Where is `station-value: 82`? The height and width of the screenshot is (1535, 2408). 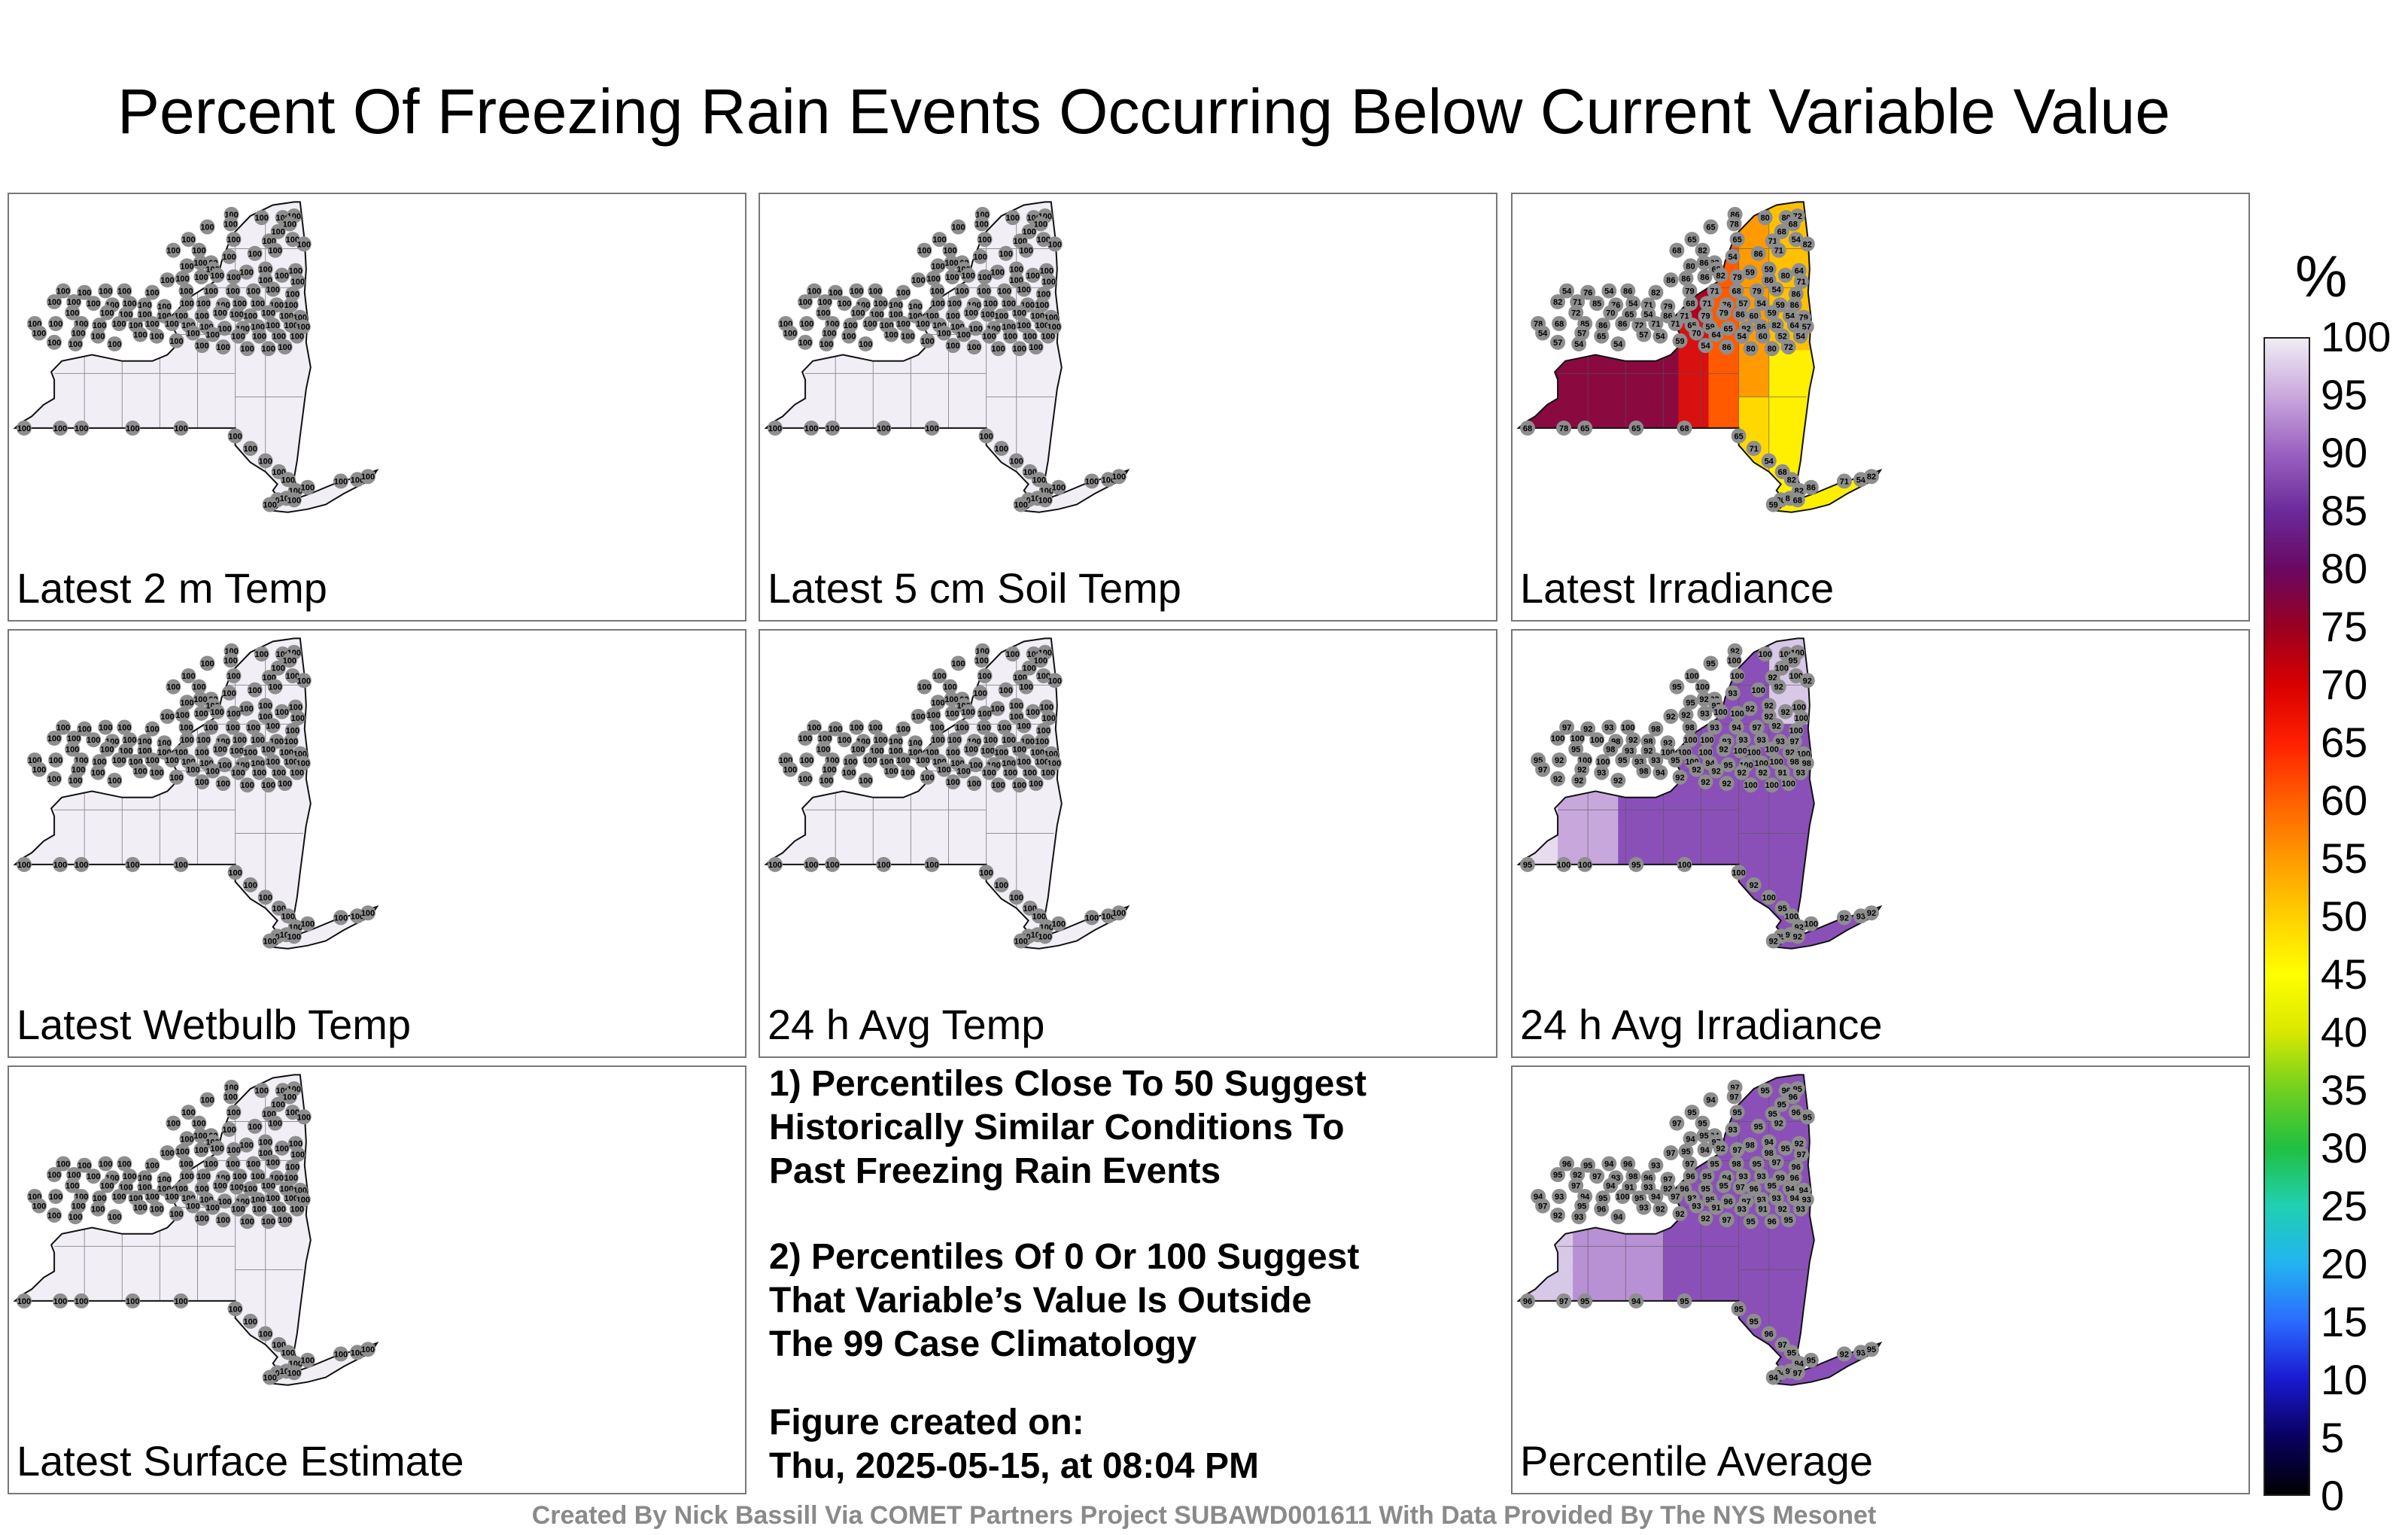
station-value: 82 is located at coordinates (1655, 293).